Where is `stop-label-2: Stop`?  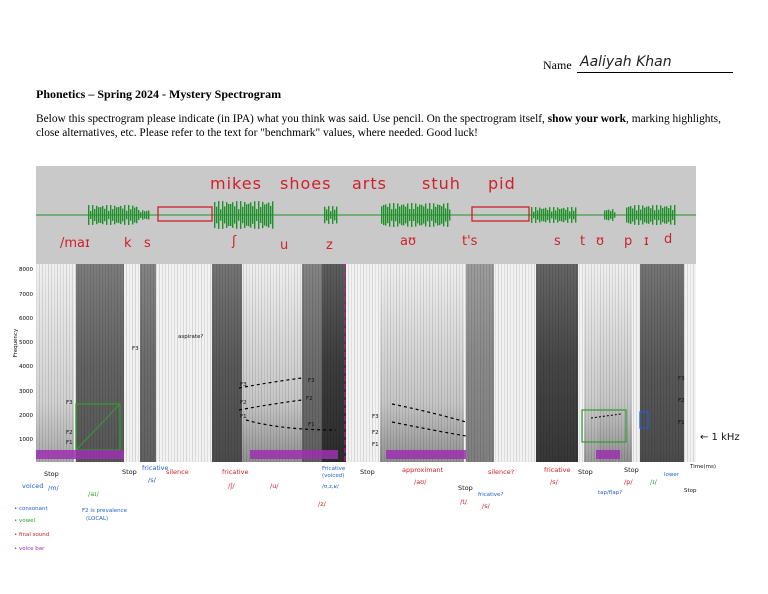
stop-label-2: Stop is located at coordinates (129, 472).